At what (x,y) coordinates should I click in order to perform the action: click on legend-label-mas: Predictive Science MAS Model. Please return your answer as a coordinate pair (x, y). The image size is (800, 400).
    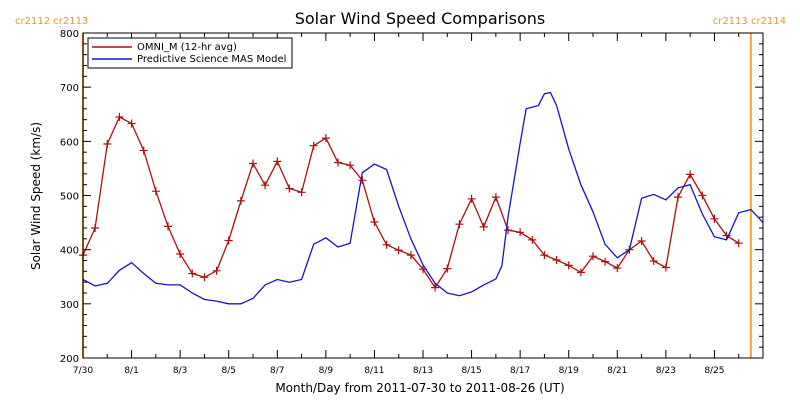
    Looking at the image, I should click on (211, 59).